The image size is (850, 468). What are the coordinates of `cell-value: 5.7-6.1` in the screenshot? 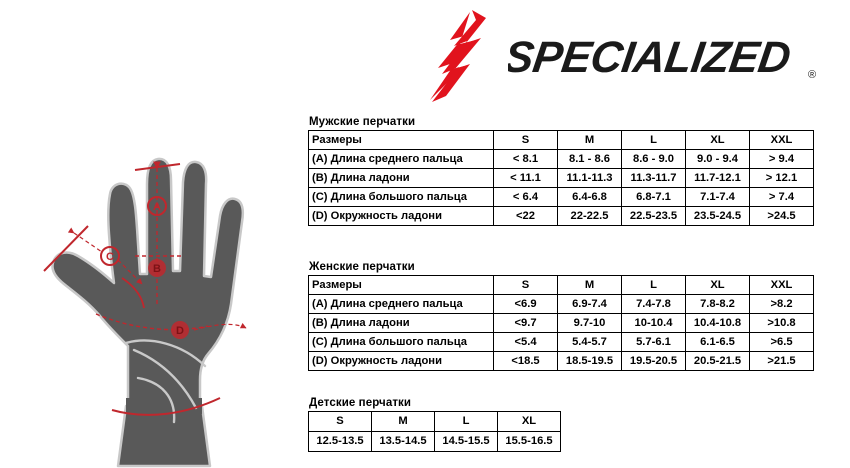 It's located at (653, 342).